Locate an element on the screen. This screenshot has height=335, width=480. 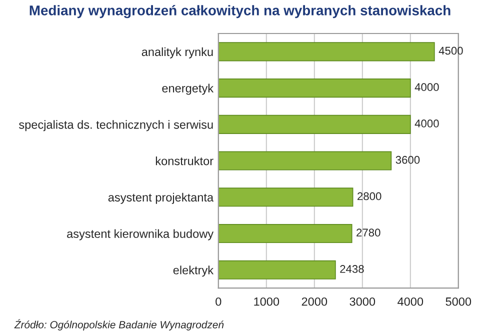
y-tick-label: konstruktor is located at coordinates (185, 161).